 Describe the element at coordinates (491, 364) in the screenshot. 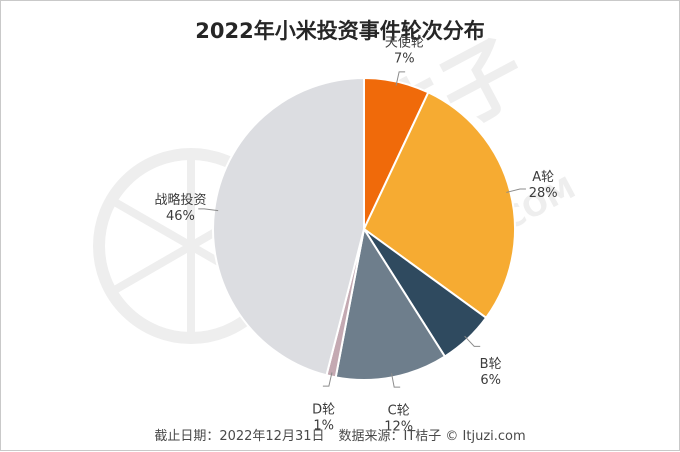

I see `slice-label-2: B轮` at that location.